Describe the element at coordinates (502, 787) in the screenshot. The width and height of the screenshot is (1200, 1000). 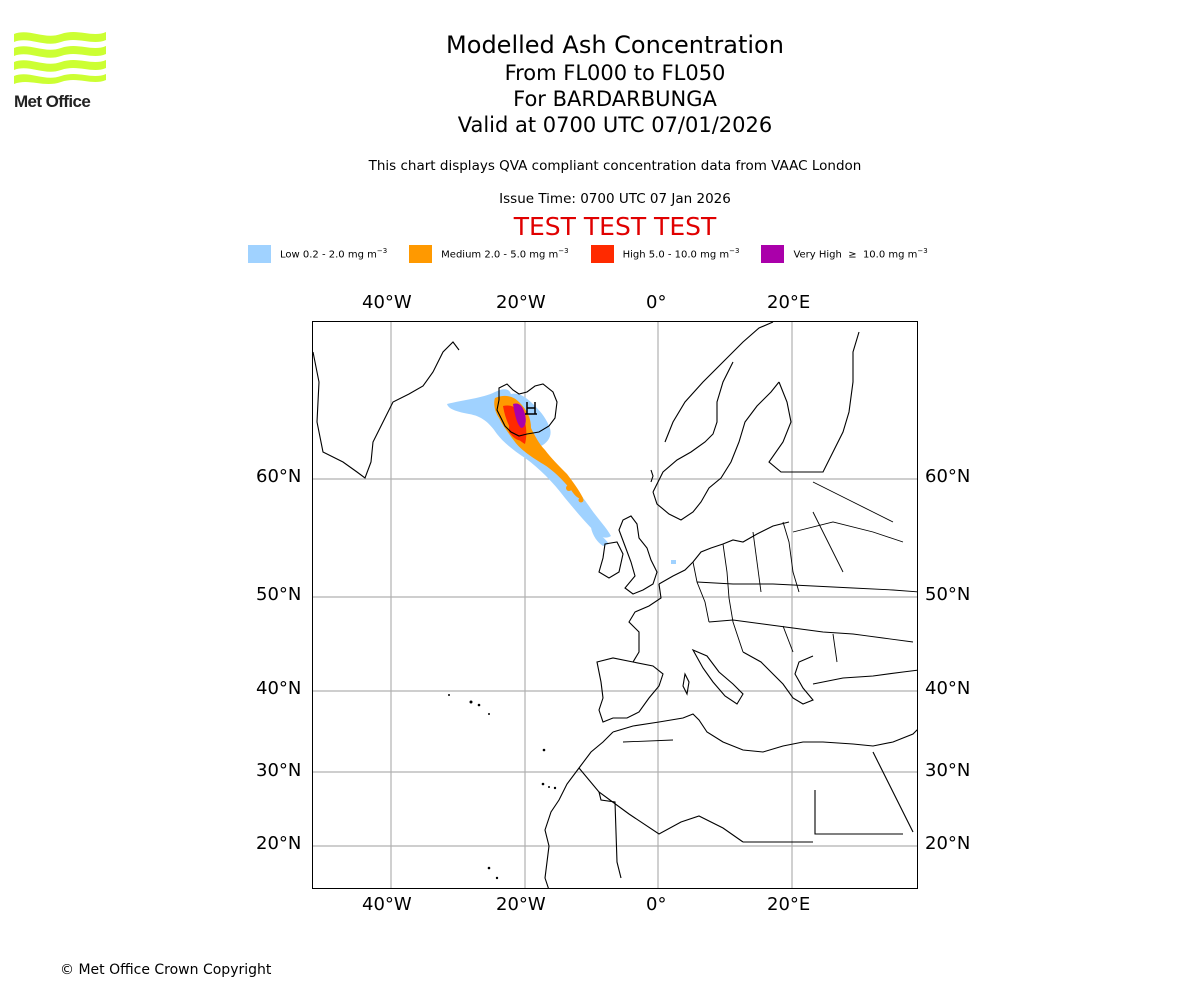
I see `atlantic-islands` at that location.